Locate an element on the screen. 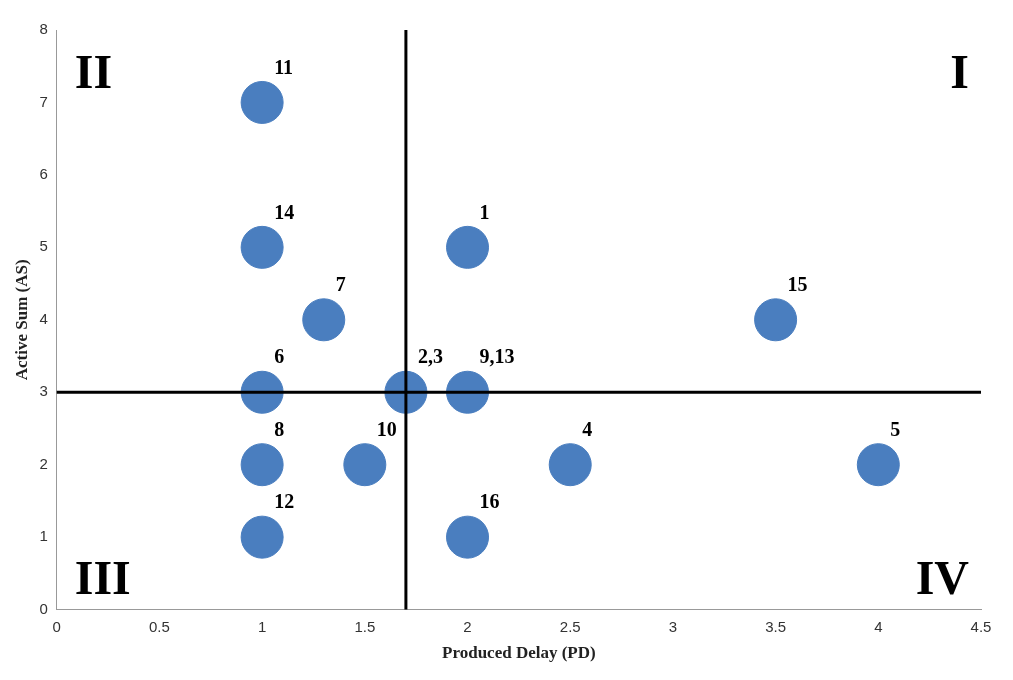 This screenshot has width=1013, height=680. annotation: I is located at coordinates (959, 72).